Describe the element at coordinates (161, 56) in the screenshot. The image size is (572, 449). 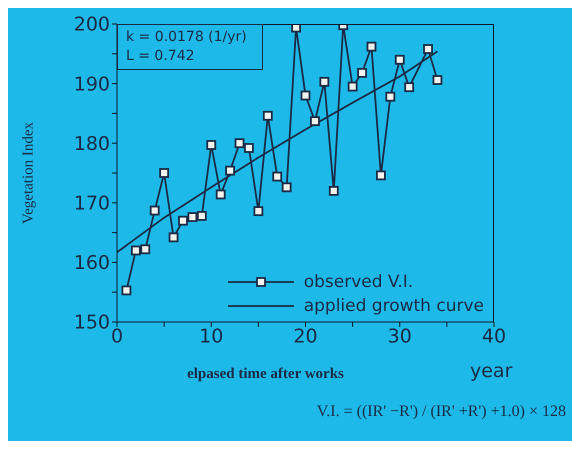
I see `annotation: L = 0.742` at that location.